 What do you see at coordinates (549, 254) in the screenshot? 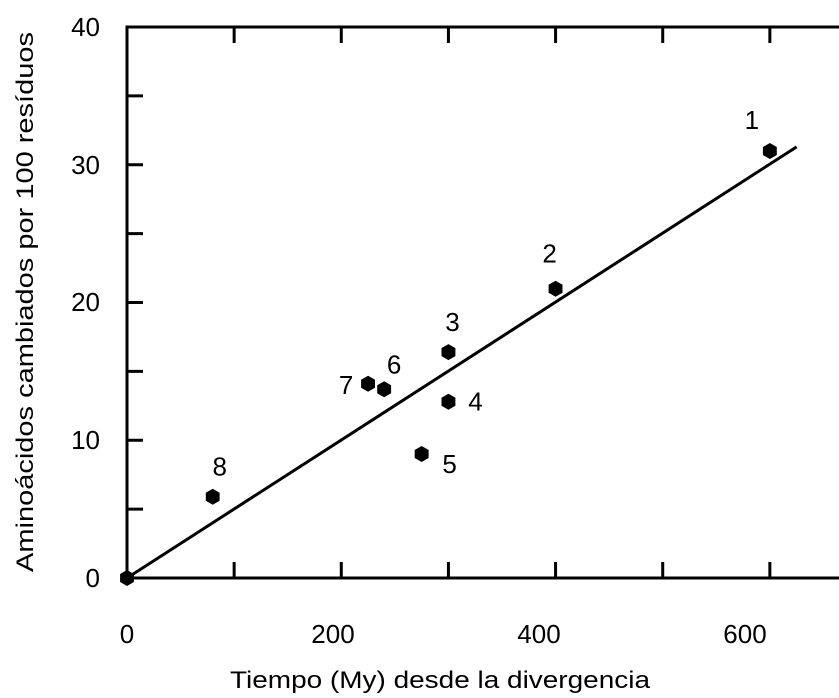
I see `point-label: 2` at bounding box center [549, 254].